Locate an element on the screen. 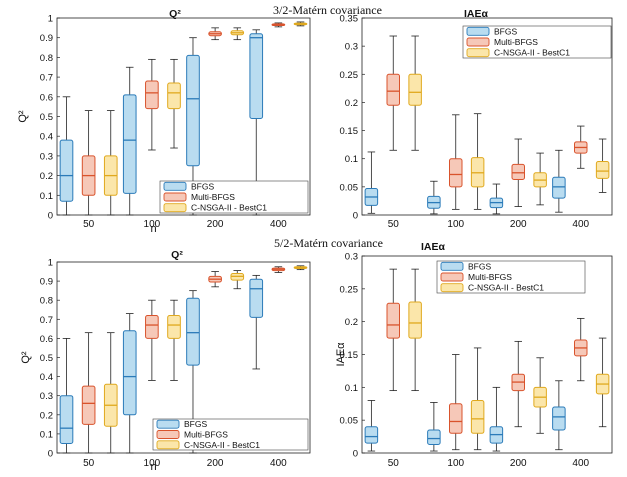  y-axis-label: IAEα is located at coordinates (341, 354).